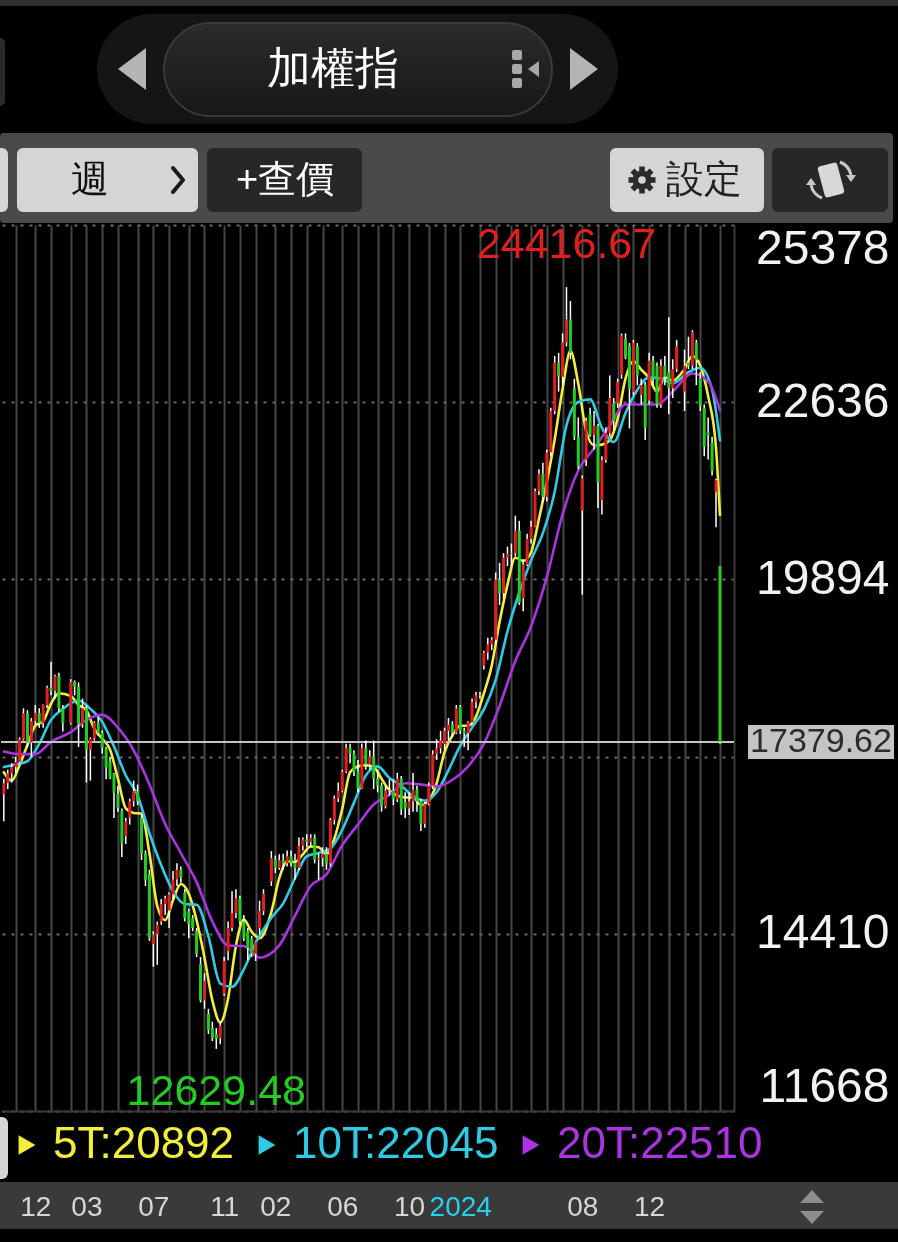  Describe the element at coordinates (583, 1206) in the screenshot. I see `x-tick-label: 08` at that location.